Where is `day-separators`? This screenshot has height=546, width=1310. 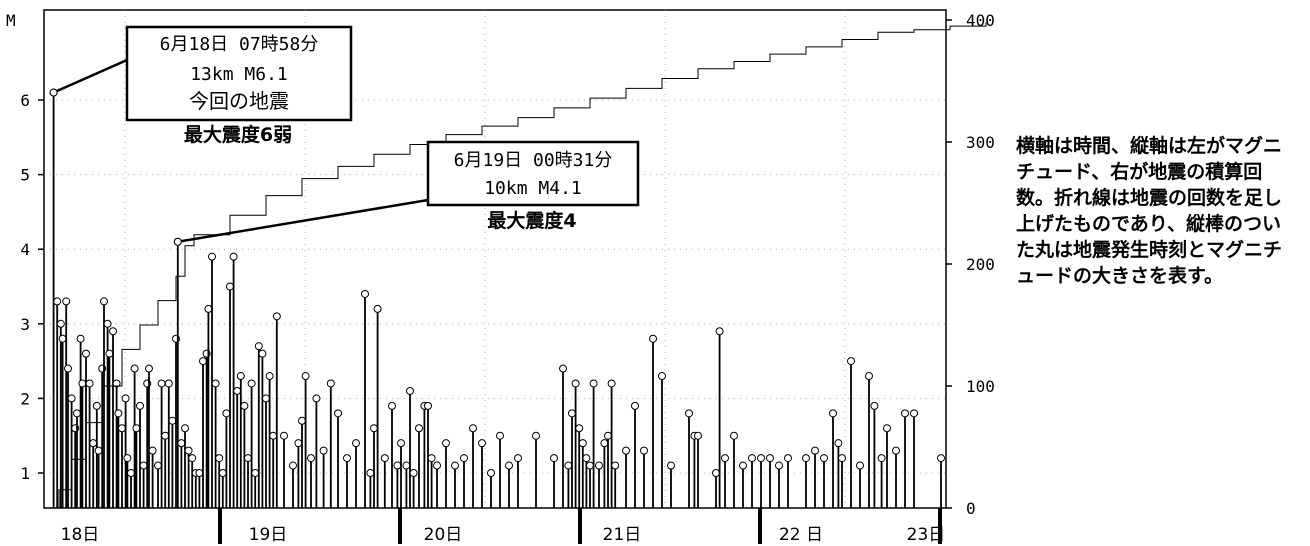 day-separators is located at coordinates (580, 526).